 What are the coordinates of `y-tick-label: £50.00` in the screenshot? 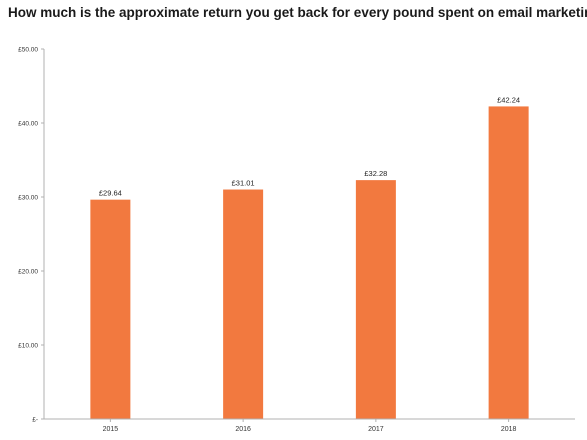 It's located at (28, 50).